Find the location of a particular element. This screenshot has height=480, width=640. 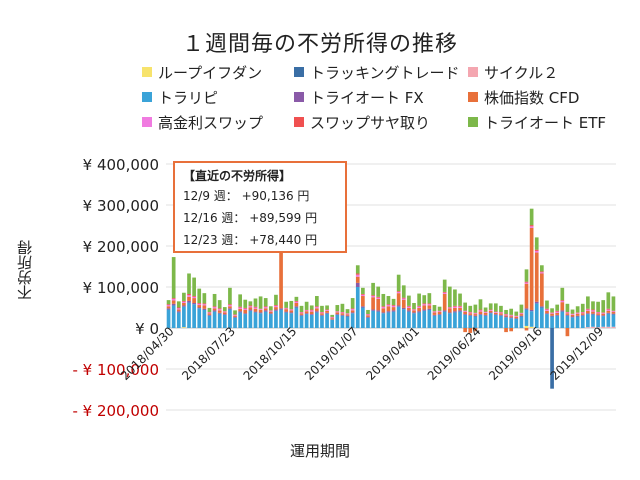

legend-item: トライオート FX is located at coordinates (359, 97).